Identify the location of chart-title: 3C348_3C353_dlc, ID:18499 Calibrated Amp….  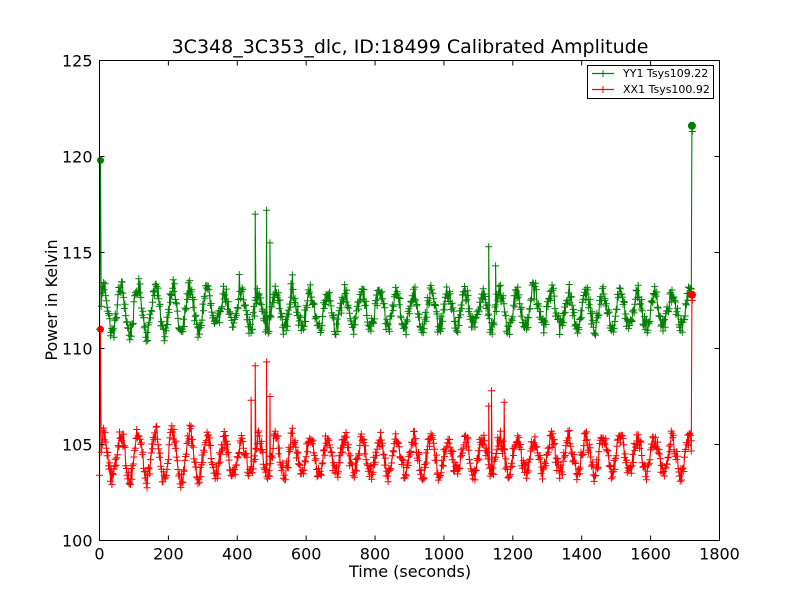
(410, 47).